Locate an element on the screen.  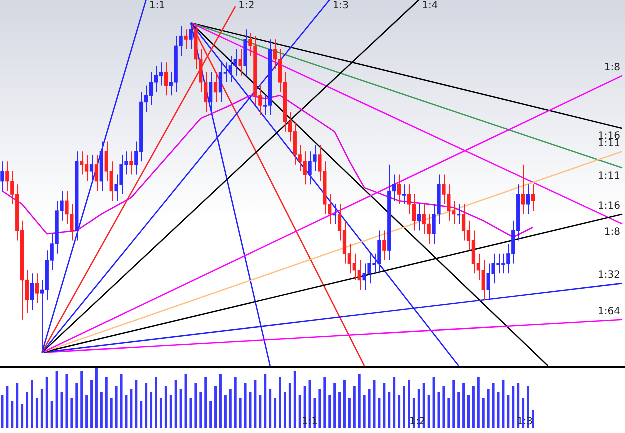
annotation: 1:1 is located at coordinates (310, 422).